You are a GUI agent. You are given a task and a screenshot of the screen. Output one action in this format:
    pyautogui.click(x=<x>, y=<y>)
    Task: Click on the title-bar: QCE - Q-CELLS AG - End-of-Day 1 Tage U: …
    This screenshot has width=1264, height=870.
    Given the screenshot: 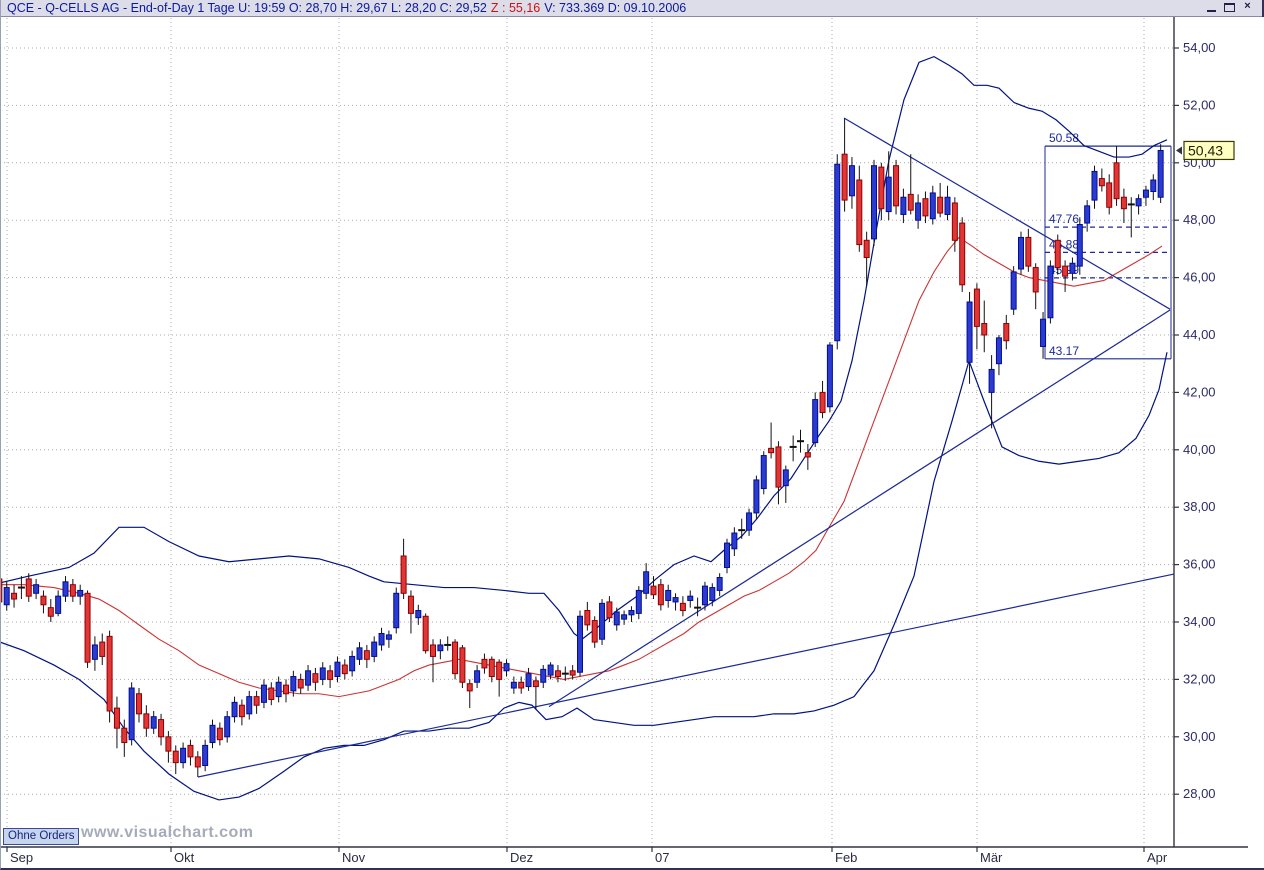 What is the action you would take?
    pyautogui.click(x=631, y=8)
    